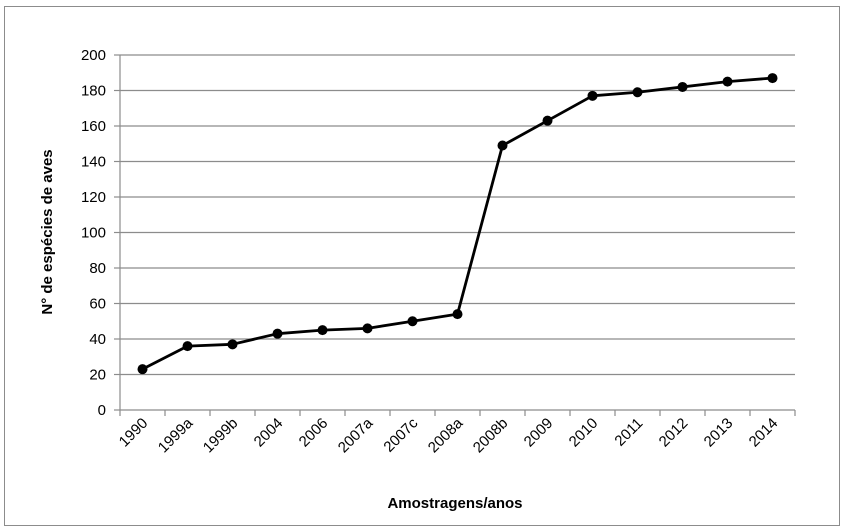  I want to click on x-tick-label: 2004, so click(269, 433).